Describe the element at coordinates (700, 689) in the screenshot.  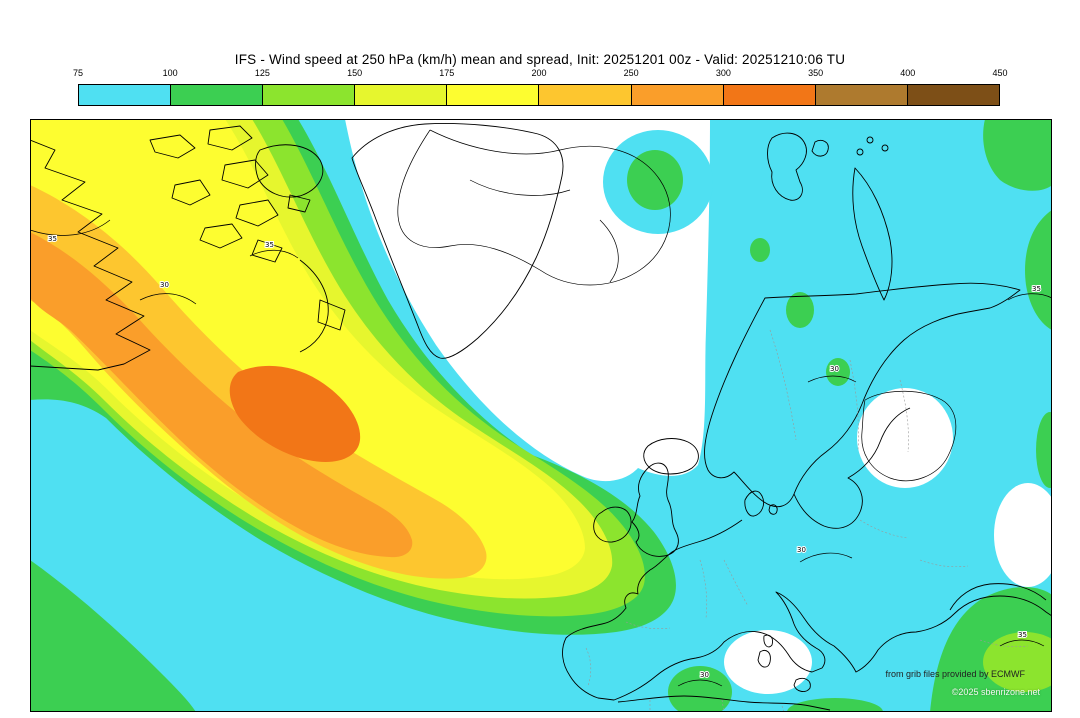
I see `wind-patch-green-bottom-center` at that location.